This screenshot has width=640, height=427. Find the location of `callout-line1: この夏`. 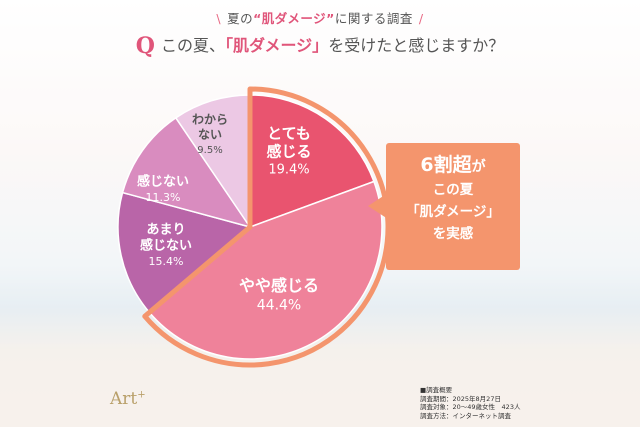

callout-line1: この夏 is located at coordinates (453, 190).